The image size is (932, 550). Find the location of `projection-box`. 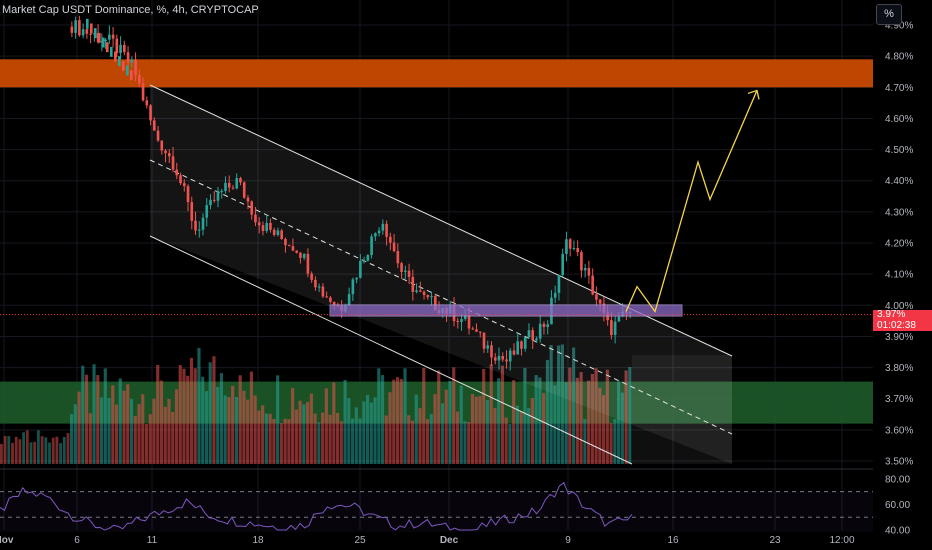

projection-box is located at coordinates (682, 409).